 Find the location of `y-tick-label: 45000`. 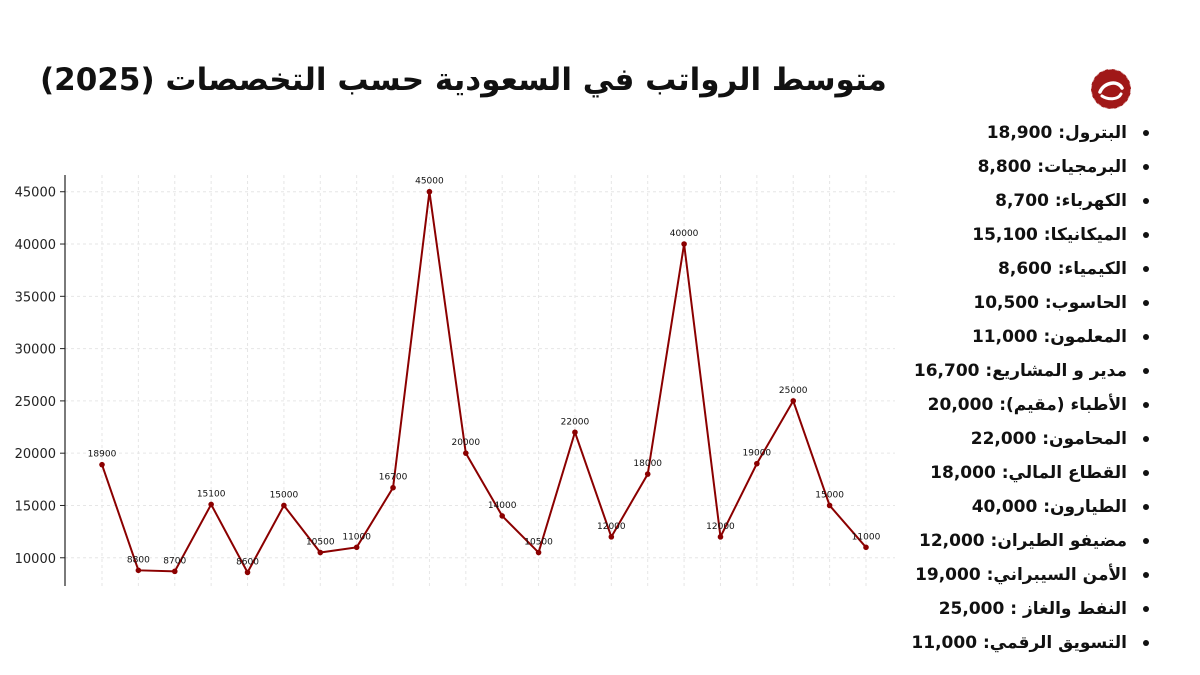

y-tick-label: 45000 is located at coordinates (35, 193).